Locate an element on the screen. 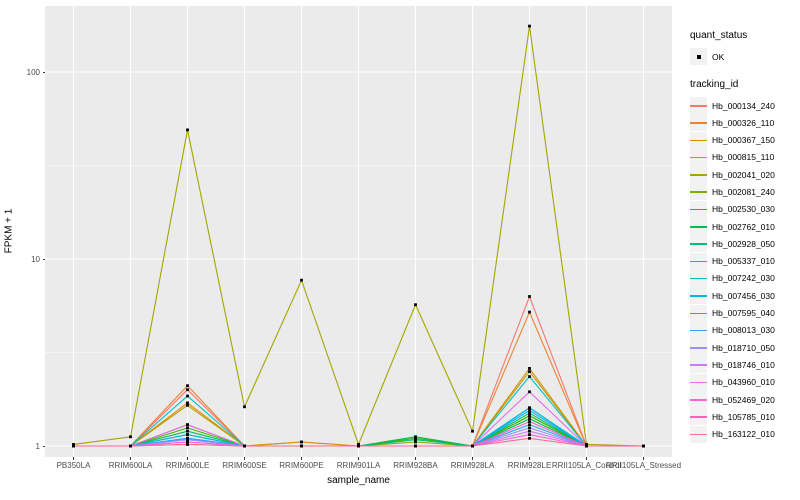 The width and height of the screenshot is (800, 500). legend-item-label: Hb_018710_050 is located at coordinates (743, 347).